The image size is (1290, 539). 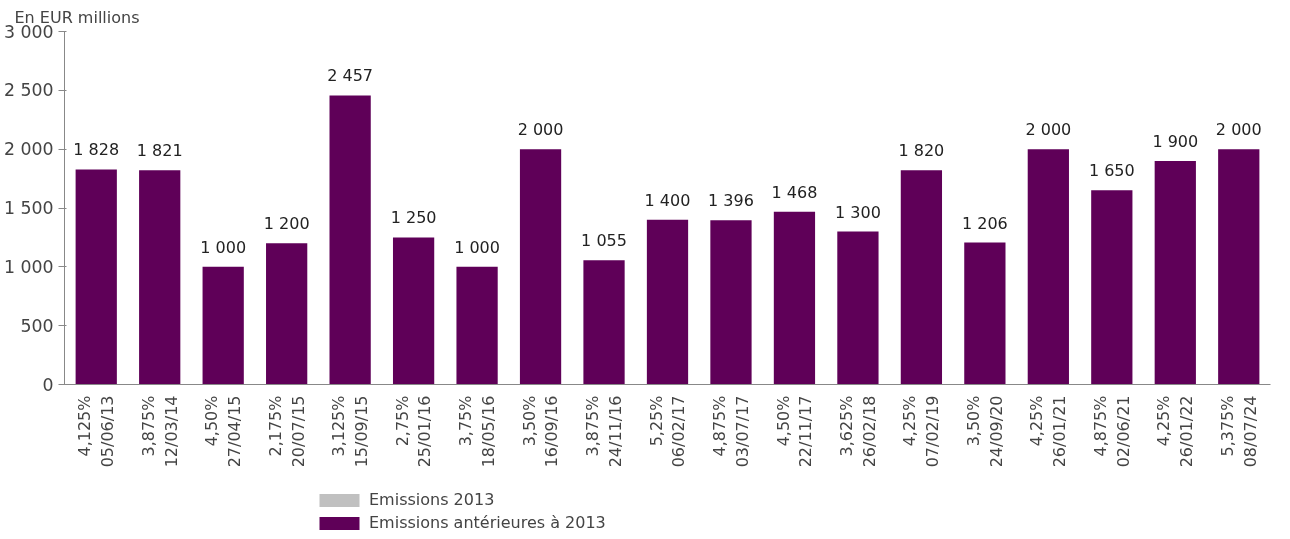 I want to click on x-tick-label: 4,875% 02/06/21, so click(x=1111, y=431).